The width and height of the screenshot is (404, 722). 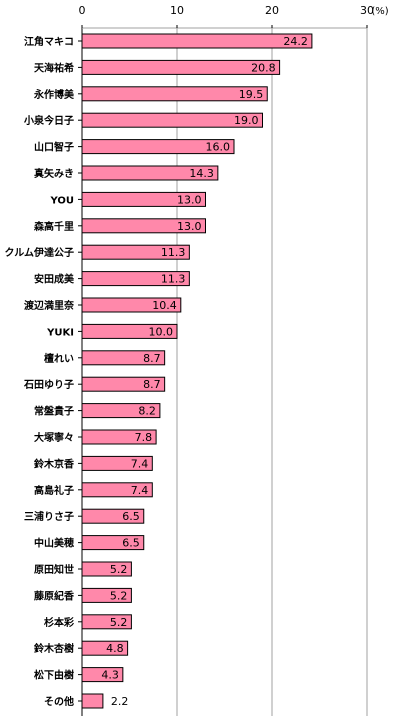 What do you see at coordinates (59, 358) in the screenshot?
I see `category-label: 檀れい` at bounding box center [59, 358].